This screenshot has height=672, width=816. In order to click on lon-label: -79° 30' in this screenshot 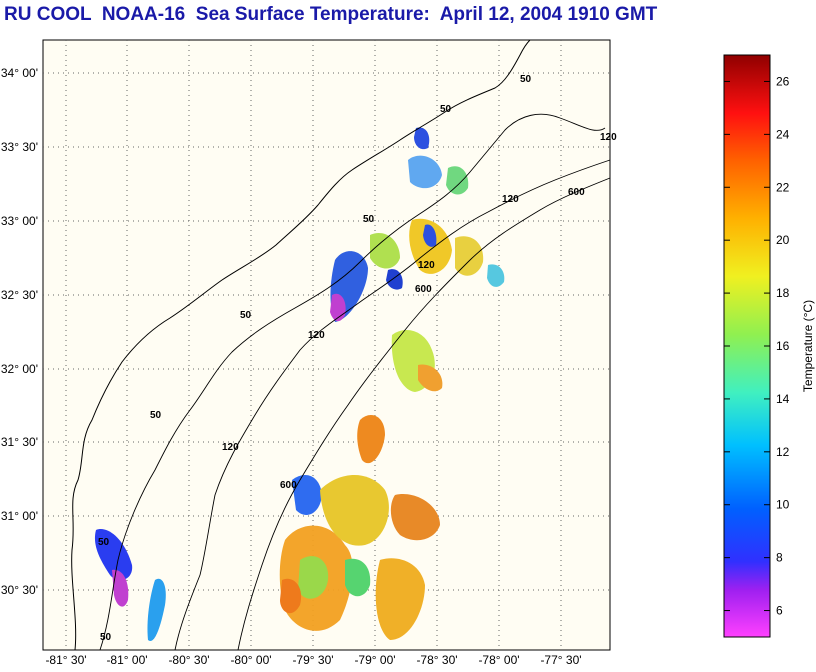, I will do `click(312, 660)`.